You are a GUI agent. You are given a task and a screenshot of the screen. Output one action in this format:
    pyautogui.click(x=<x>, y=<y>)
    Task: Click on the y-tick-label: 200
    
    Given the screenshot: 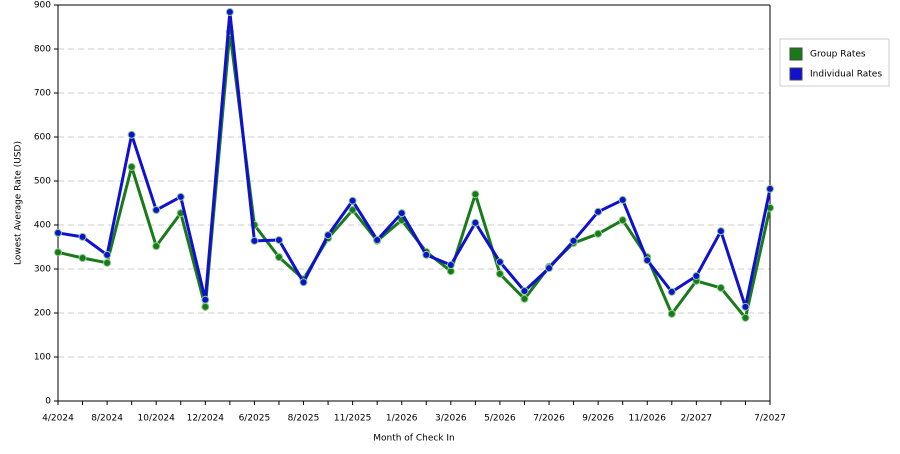 What is the action you would take?
    pyautogui.click(x=42, y=314)
    